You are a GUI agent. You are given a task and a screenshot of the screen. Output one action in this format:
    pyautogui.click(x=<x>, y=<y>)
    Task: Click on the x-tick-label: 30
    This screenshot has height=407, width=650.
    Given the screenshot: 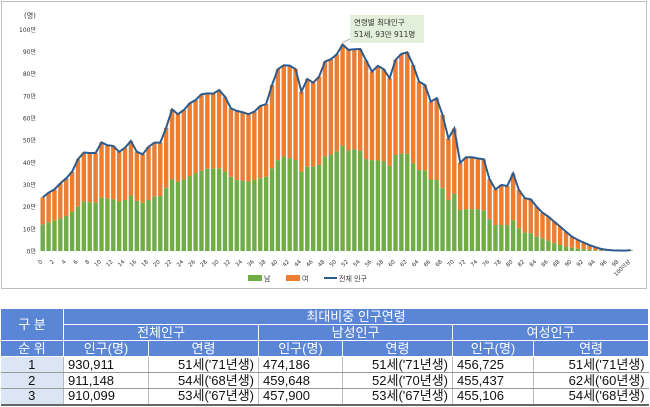 What is the action you would take?
    pyautogui.click(x=216, y=264)
    